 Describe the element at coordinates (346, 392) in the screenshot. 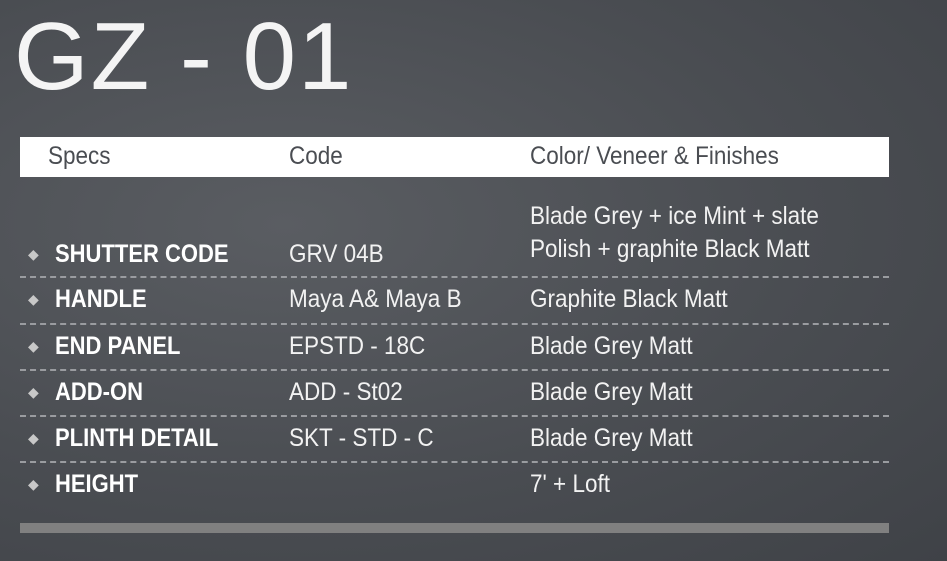

I see `code-value: ADD - St02` at that location.